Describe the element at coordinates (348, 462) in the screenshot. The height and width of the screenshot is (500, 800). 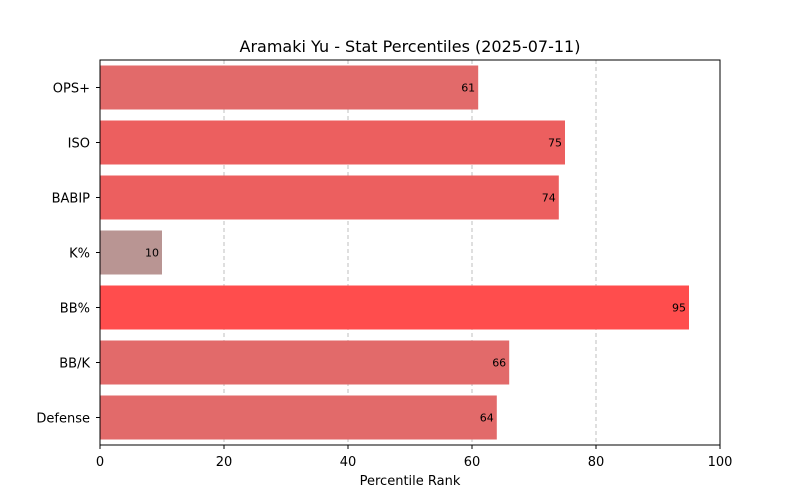
I see `x-tick-label: 40` at that location.